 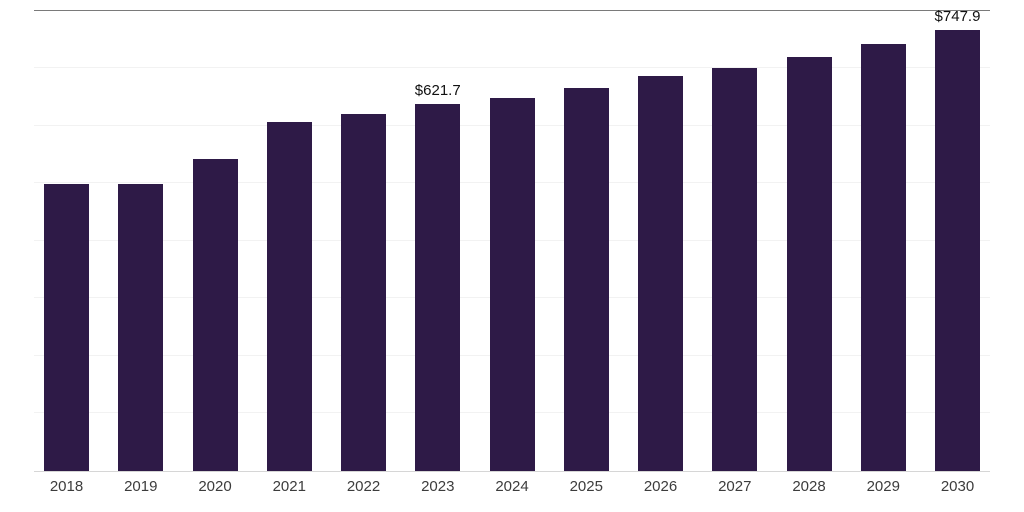 What do you see at coordinates (660, 486) in the screenshot?
I see `x-tick-2026: 2026` at bounding box center [660, 486].